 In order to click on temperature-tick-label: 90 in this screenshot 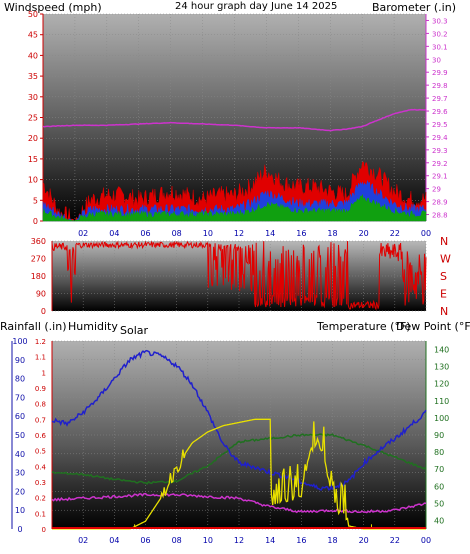, I will do `click(439, 435)`.